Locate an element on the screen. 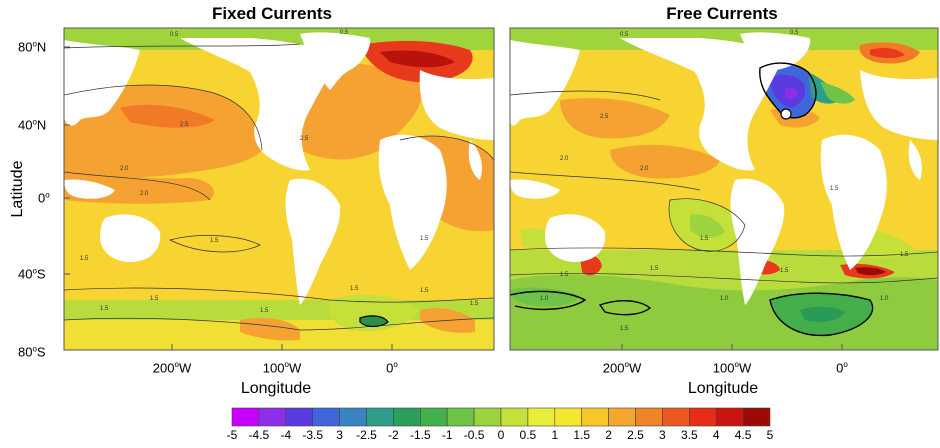  colorbar-tick-label: -4 is located at coordinates (286, 435).